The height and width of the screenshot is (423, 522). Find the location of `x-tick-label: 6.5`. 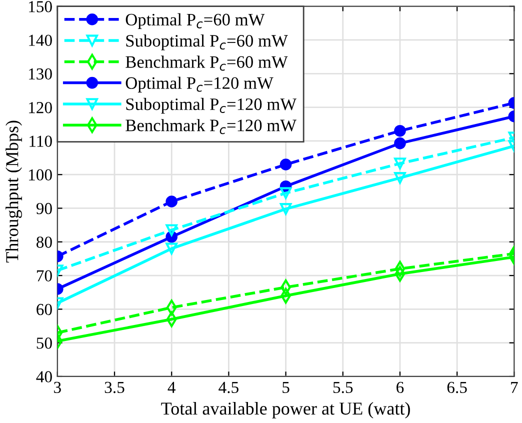

x-tick-label: 6.5 is located at coordinates (457, 388).